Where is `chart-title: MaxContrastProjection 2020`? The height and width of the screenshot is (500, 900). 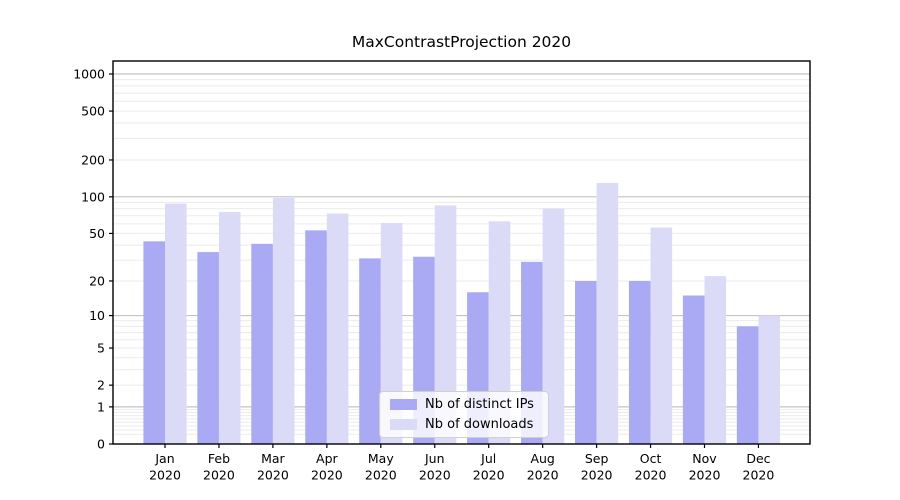
chart-title: MaxContrastProjection 2020 is located at coordinates (461, 42).